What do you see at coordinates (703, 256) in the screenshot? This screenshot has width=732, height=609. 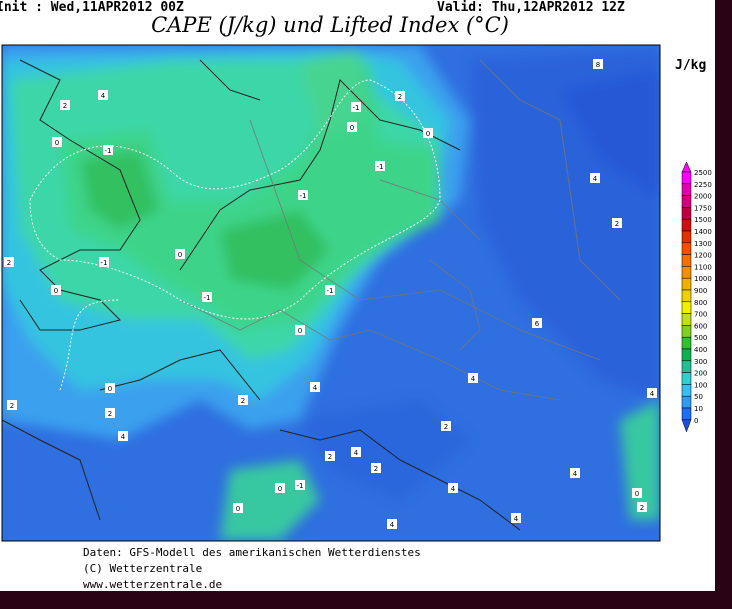 I see `colorbar-label: 1200` at bounding box center [703, 256].